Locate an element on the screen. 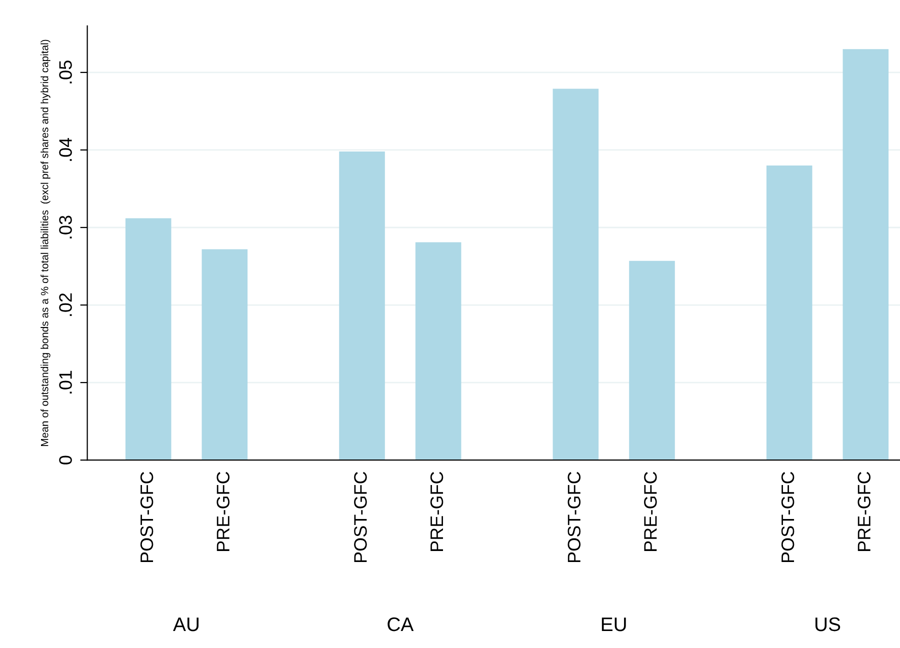 This screenshot has height=648, width=900. y-tick-label: .01 is located at coordinates (65, 382).